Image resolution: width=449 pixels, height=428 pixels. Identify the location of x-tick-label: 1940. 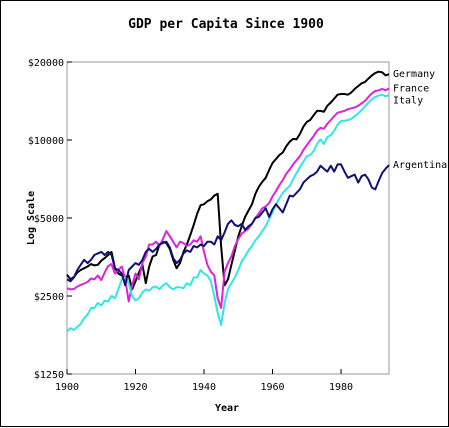
(204, 387).